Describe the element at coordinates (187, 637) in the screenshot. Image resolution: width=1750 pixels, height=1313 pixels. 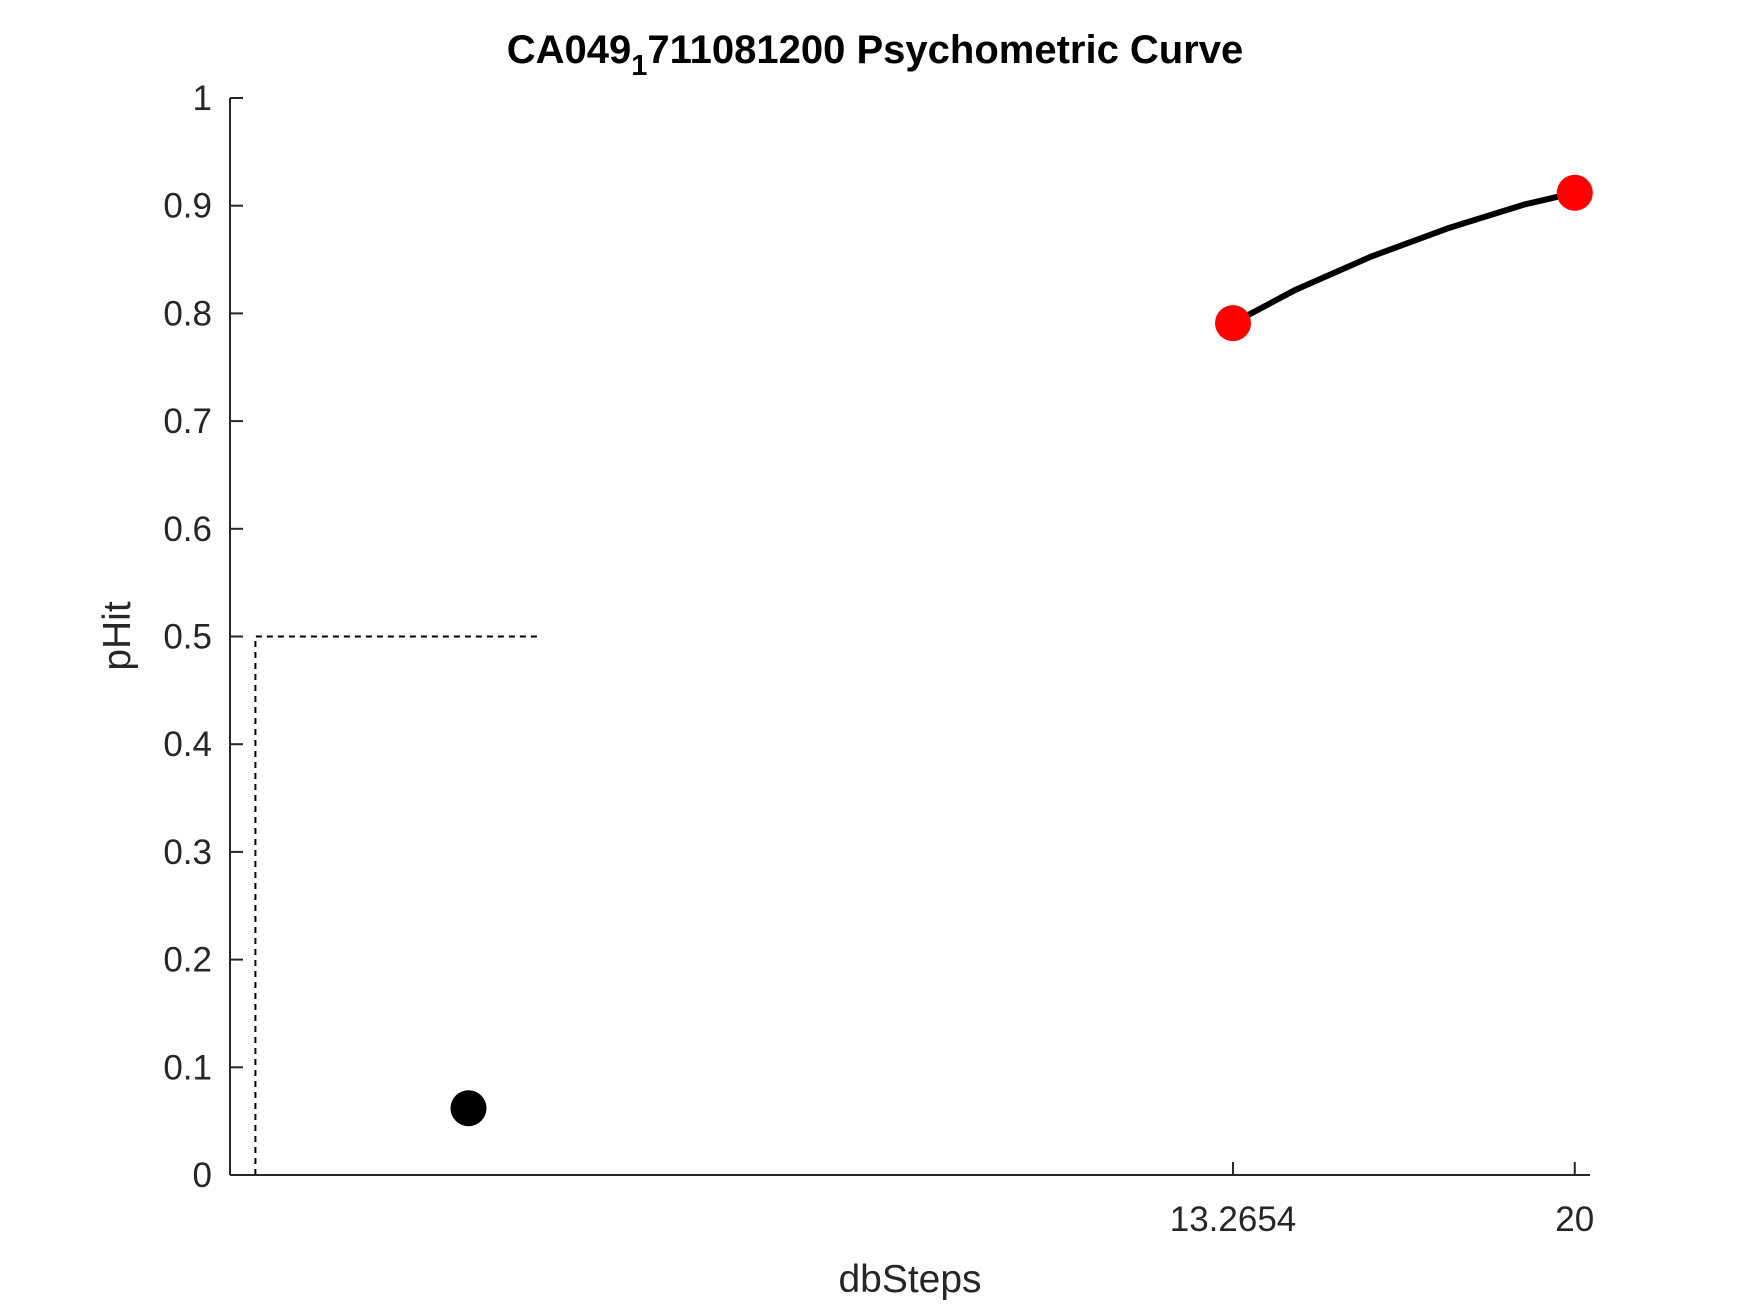
I see `y-tick-label: 0.5` at that location.